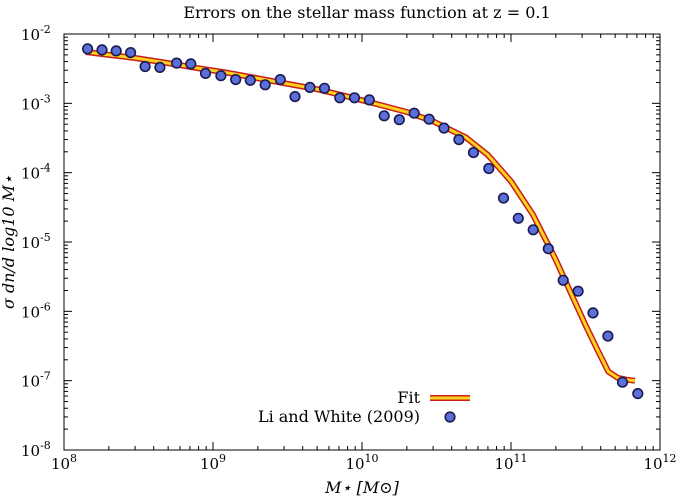 This screenshot has width=684, height=498. What do you see at coordinates (408, 397) in the screenshot?
I see `legend-label-fit: Fit` at bounding box center [408, 397].